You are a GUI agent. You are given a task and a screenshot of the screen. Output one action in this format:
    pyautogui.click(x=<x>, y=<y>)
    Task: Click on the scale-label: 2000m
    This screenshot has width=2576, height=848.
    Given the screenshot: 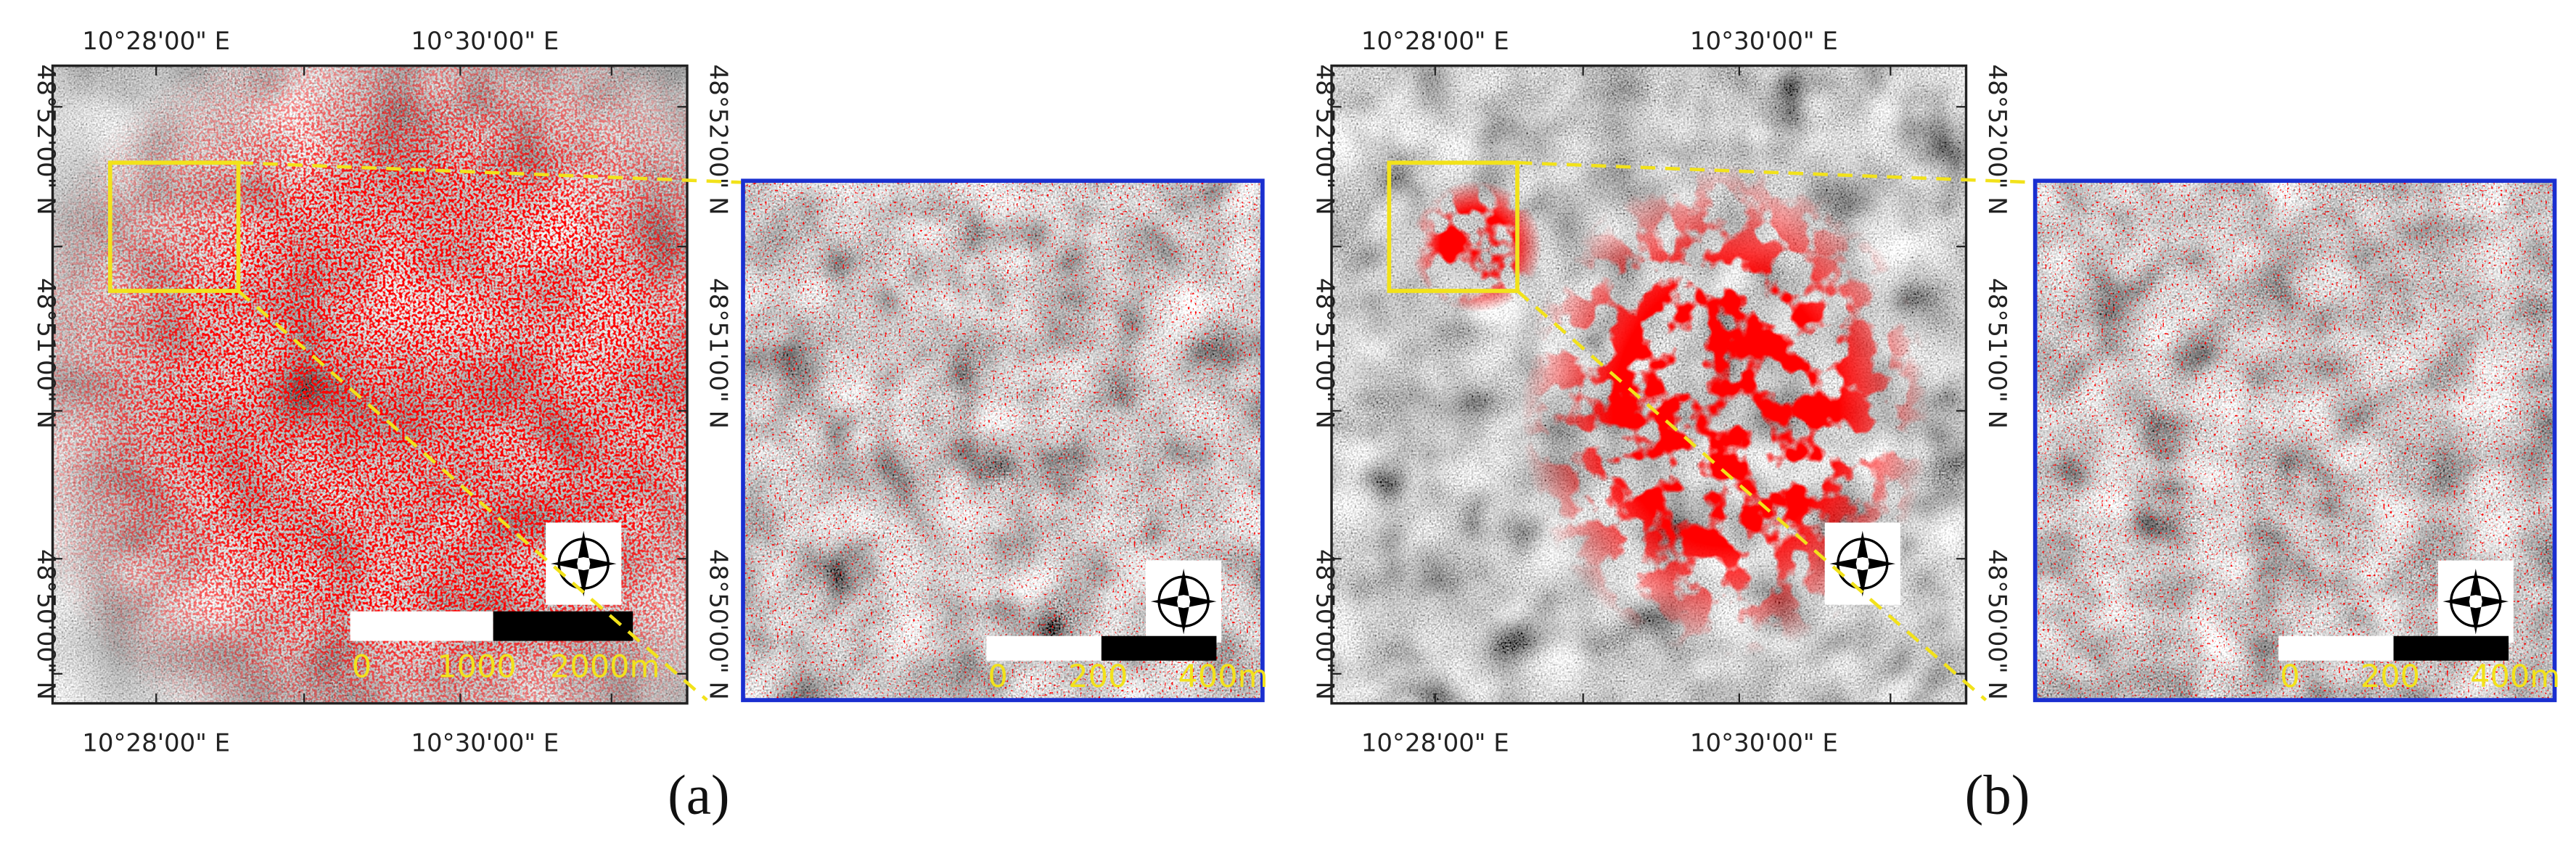 What is the action you would take?
    pyautogui.click(x=605, y=667)
    